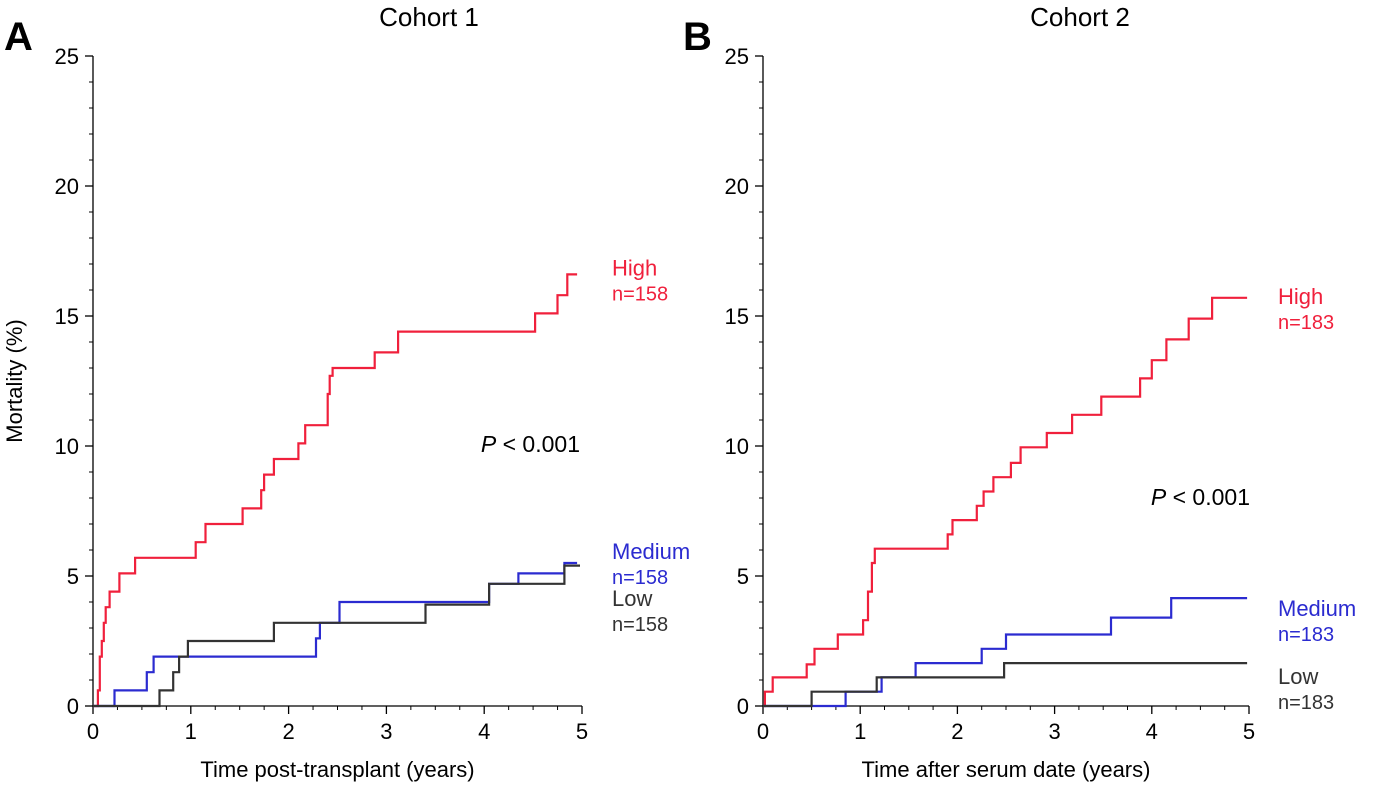 This screenshot has height=786, width=1373. I want to click on series-medium-n-label: n=183, so click(1306, 635).